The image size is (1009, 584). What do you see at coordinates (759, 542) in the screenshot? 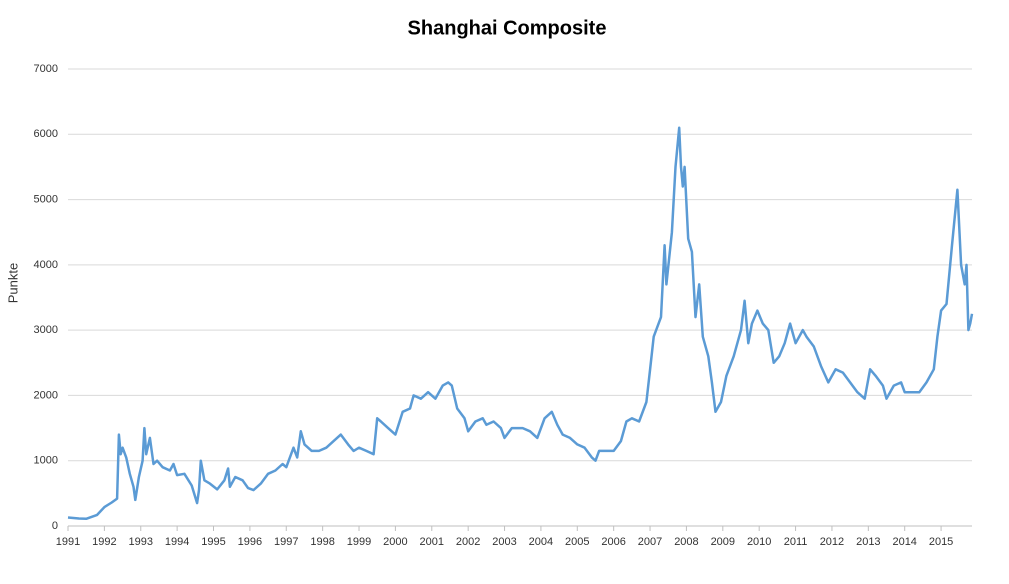
I see `x-tick-label: 2010` at bounding box center [759, 542].